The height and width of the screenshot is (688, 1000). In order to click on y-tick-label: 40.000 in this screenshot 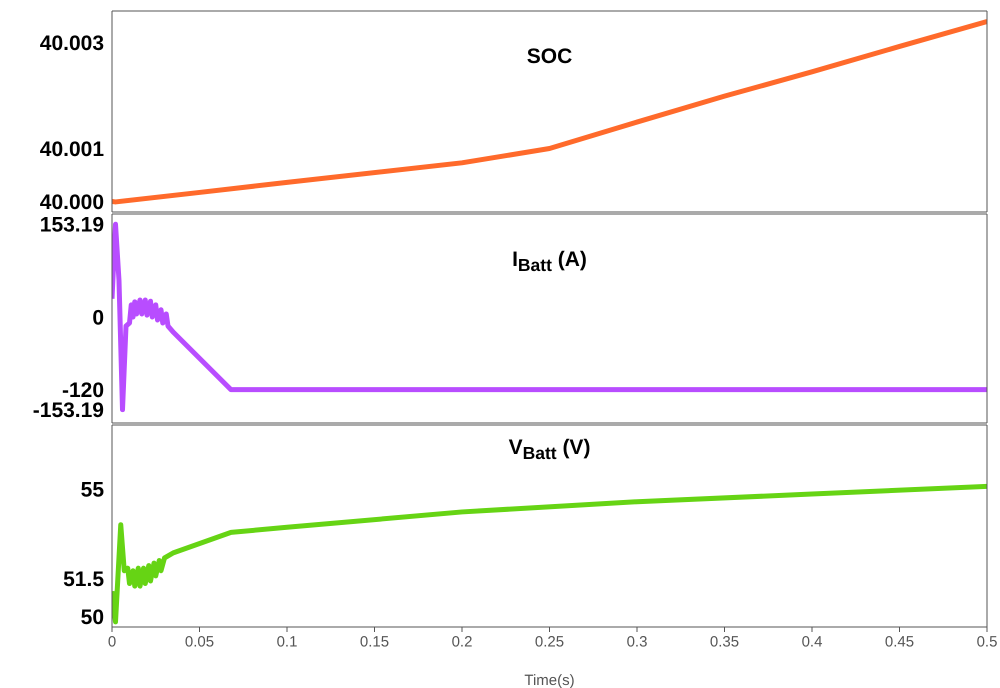, I will do `click(72, 202)`.